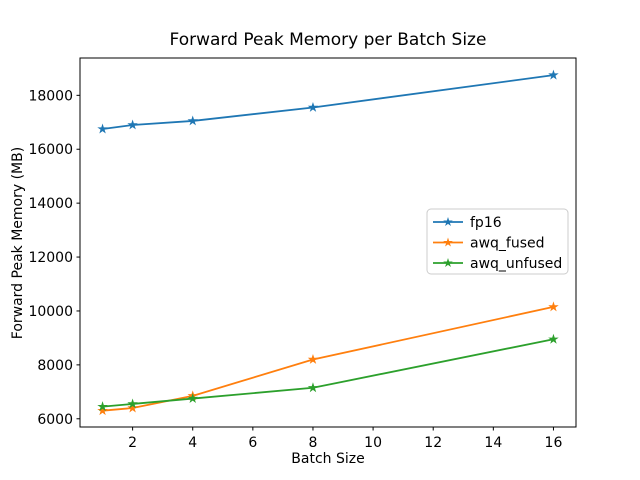  What do you see at coordinates (102, 410) in the screenshot?
I see `data-point-awq_fused-x1` at bounding box center [102, 410].